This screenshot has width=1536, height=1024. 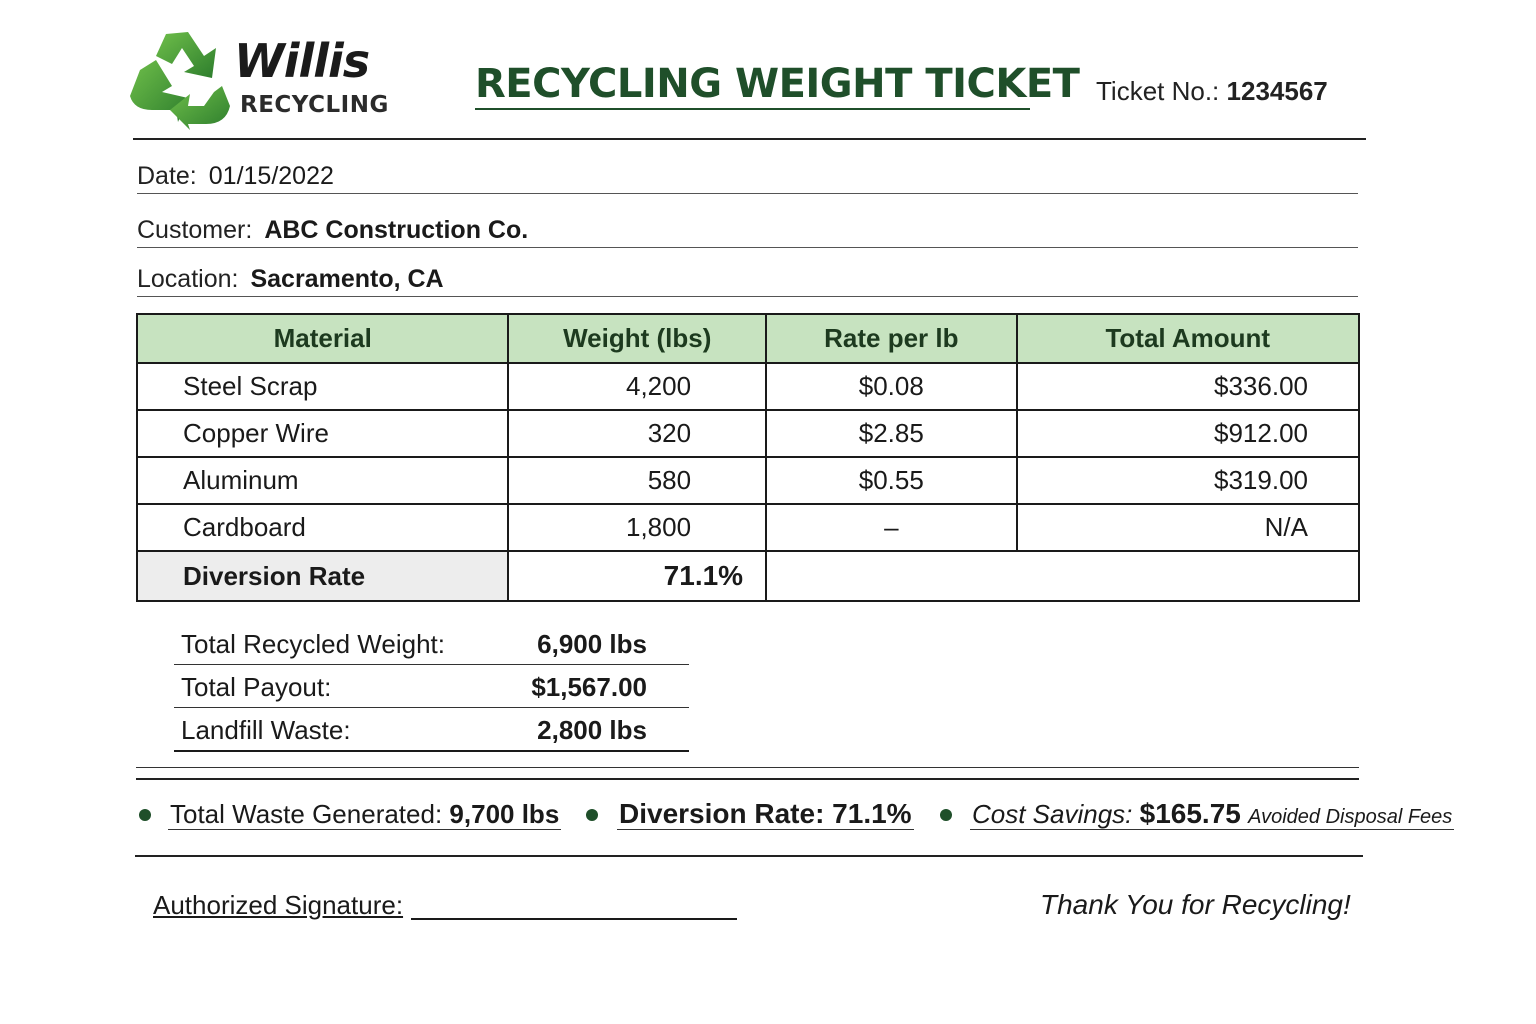 What do you see at coordinates (891, 338) in the screenshot?
I see `column-header-rate: Rate per lb` at bounding box center [891, 338].